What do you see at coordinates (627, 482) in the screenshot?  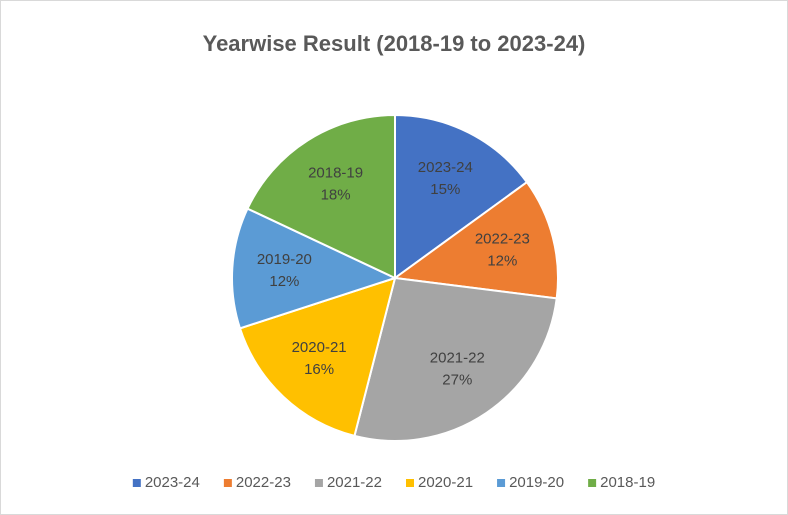 I see `legend-label: 2018-19` at bounding box center [627, 482].